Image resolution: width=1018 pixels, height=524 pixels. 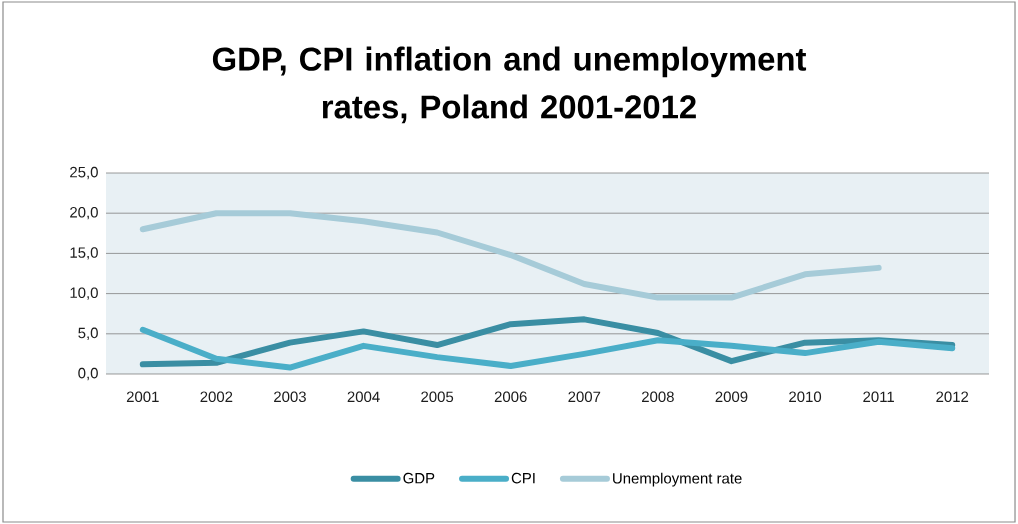 What do you see at coordinates (84, 293) in the screenshot?
I see `y-tick-label: 10,0` at bounding box center [84, 293].